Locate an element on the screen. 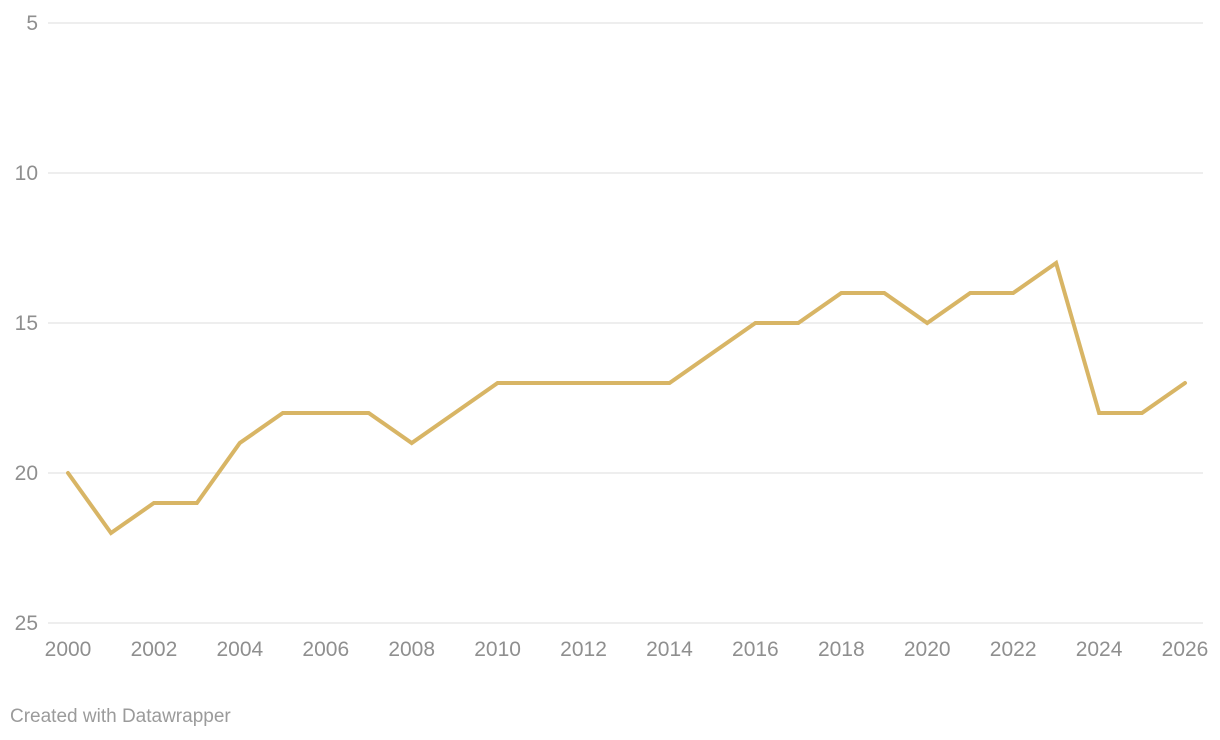  x-tick-label-2018: 2018 is located at coordinates (841, 649).